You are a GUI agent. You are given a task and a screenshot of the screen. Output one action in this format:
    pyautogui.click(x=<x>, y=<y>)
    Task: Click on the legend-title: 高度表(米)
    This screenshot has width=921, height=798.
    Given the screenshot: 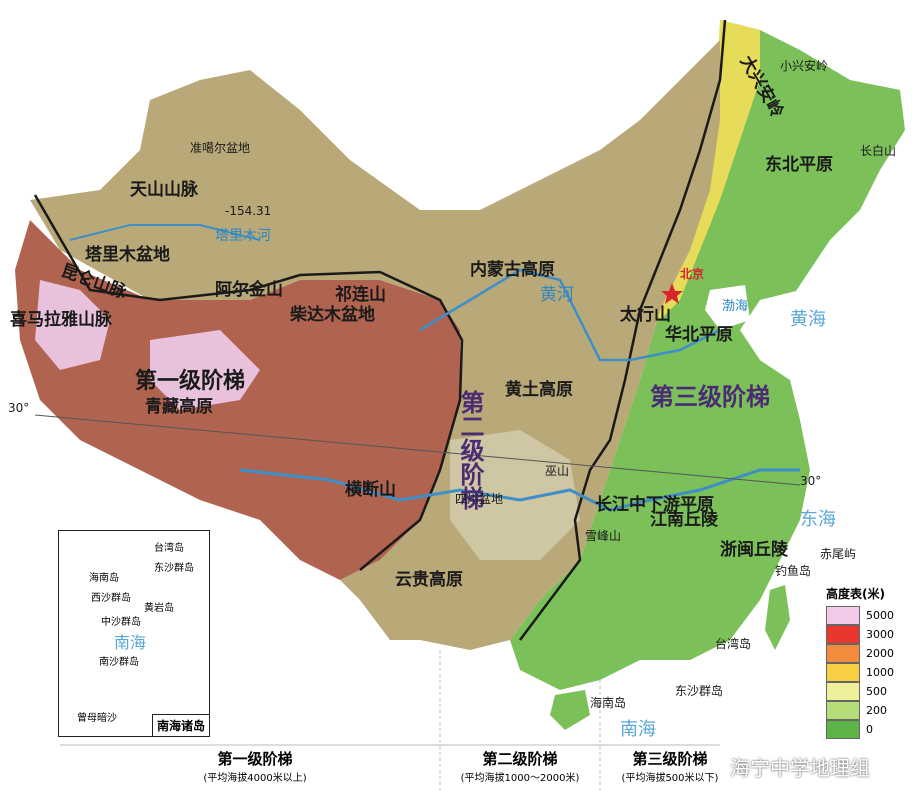 What is the action you would take?
    pyautogui.click(x=855, y=594)
    